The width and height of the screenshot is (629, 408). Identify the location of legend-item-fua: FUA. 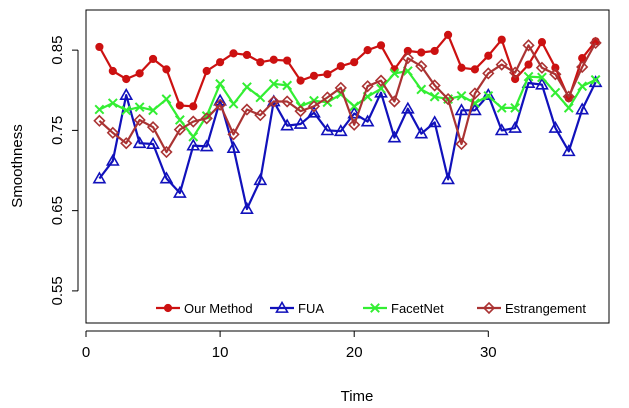
(297, 308).